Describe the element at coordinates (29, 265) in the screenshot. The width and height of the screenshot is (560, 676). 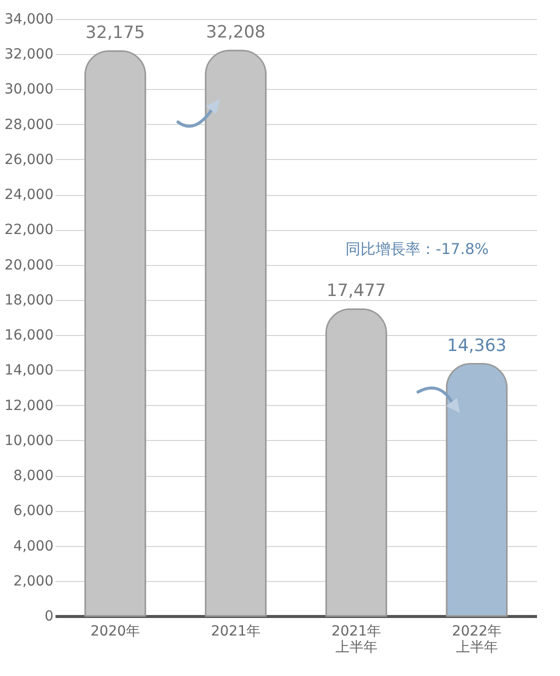
I see `y-tick-label: 20,000` at that location.